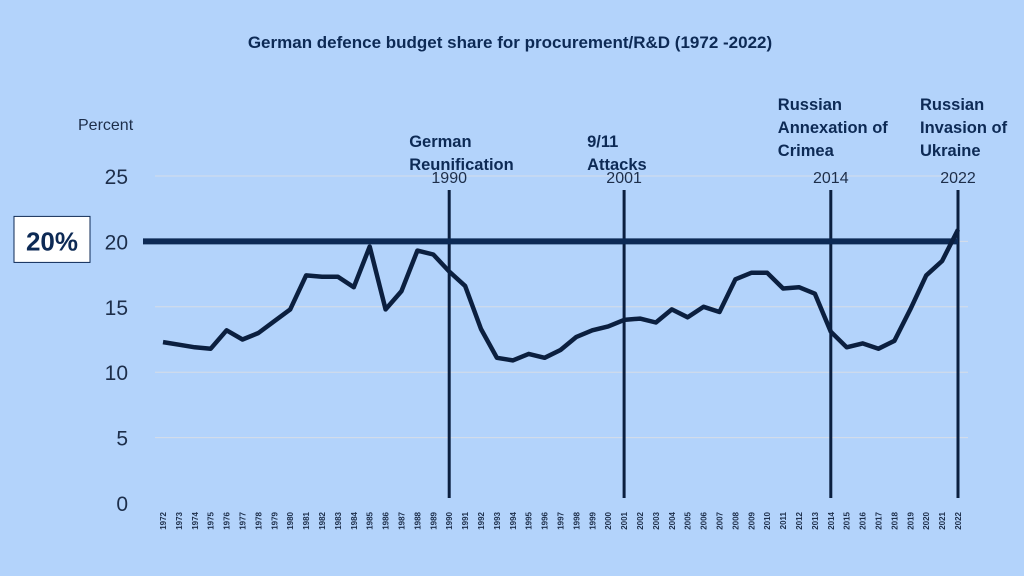 Image resolution: width=1024 pixels, height=576 pixels. I want to click on x-tick-label: 1982, so click(322, 520).